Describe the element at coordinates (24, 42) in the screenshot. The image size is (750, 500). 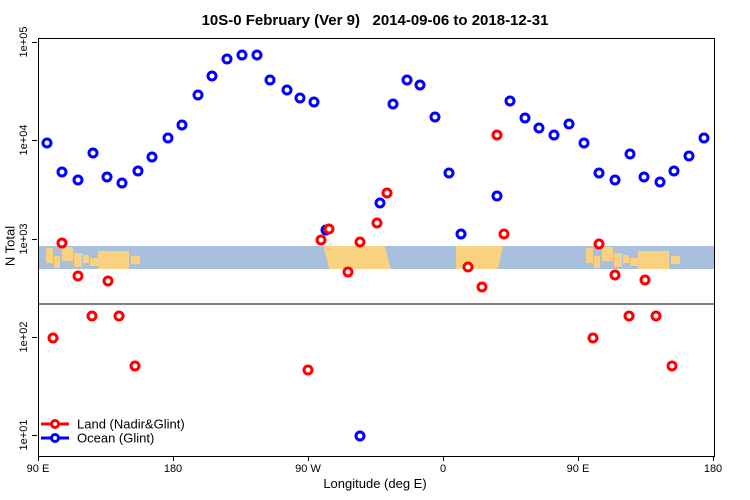
I see `y-tick-label: 1e+05` at that location.